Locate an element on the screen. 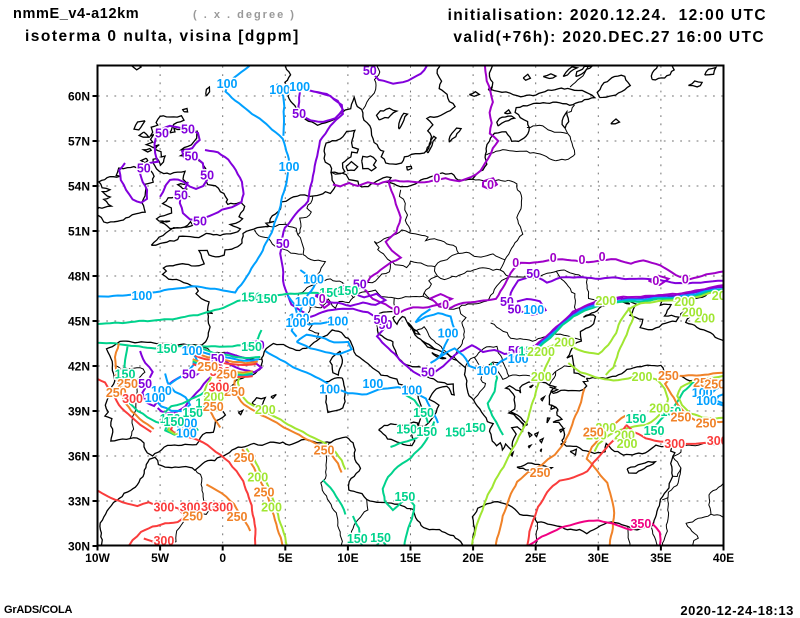 Image resolution: width=800 pixels, height=618 pixels. svg-text: 42N is located at coordinates (79, 366).